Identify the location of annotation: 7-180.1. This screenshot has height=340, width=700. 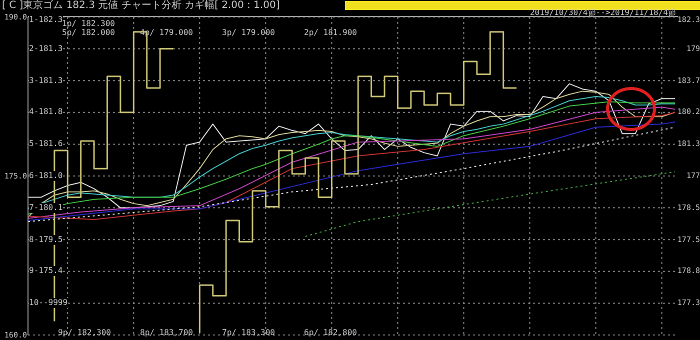
(46, 207).